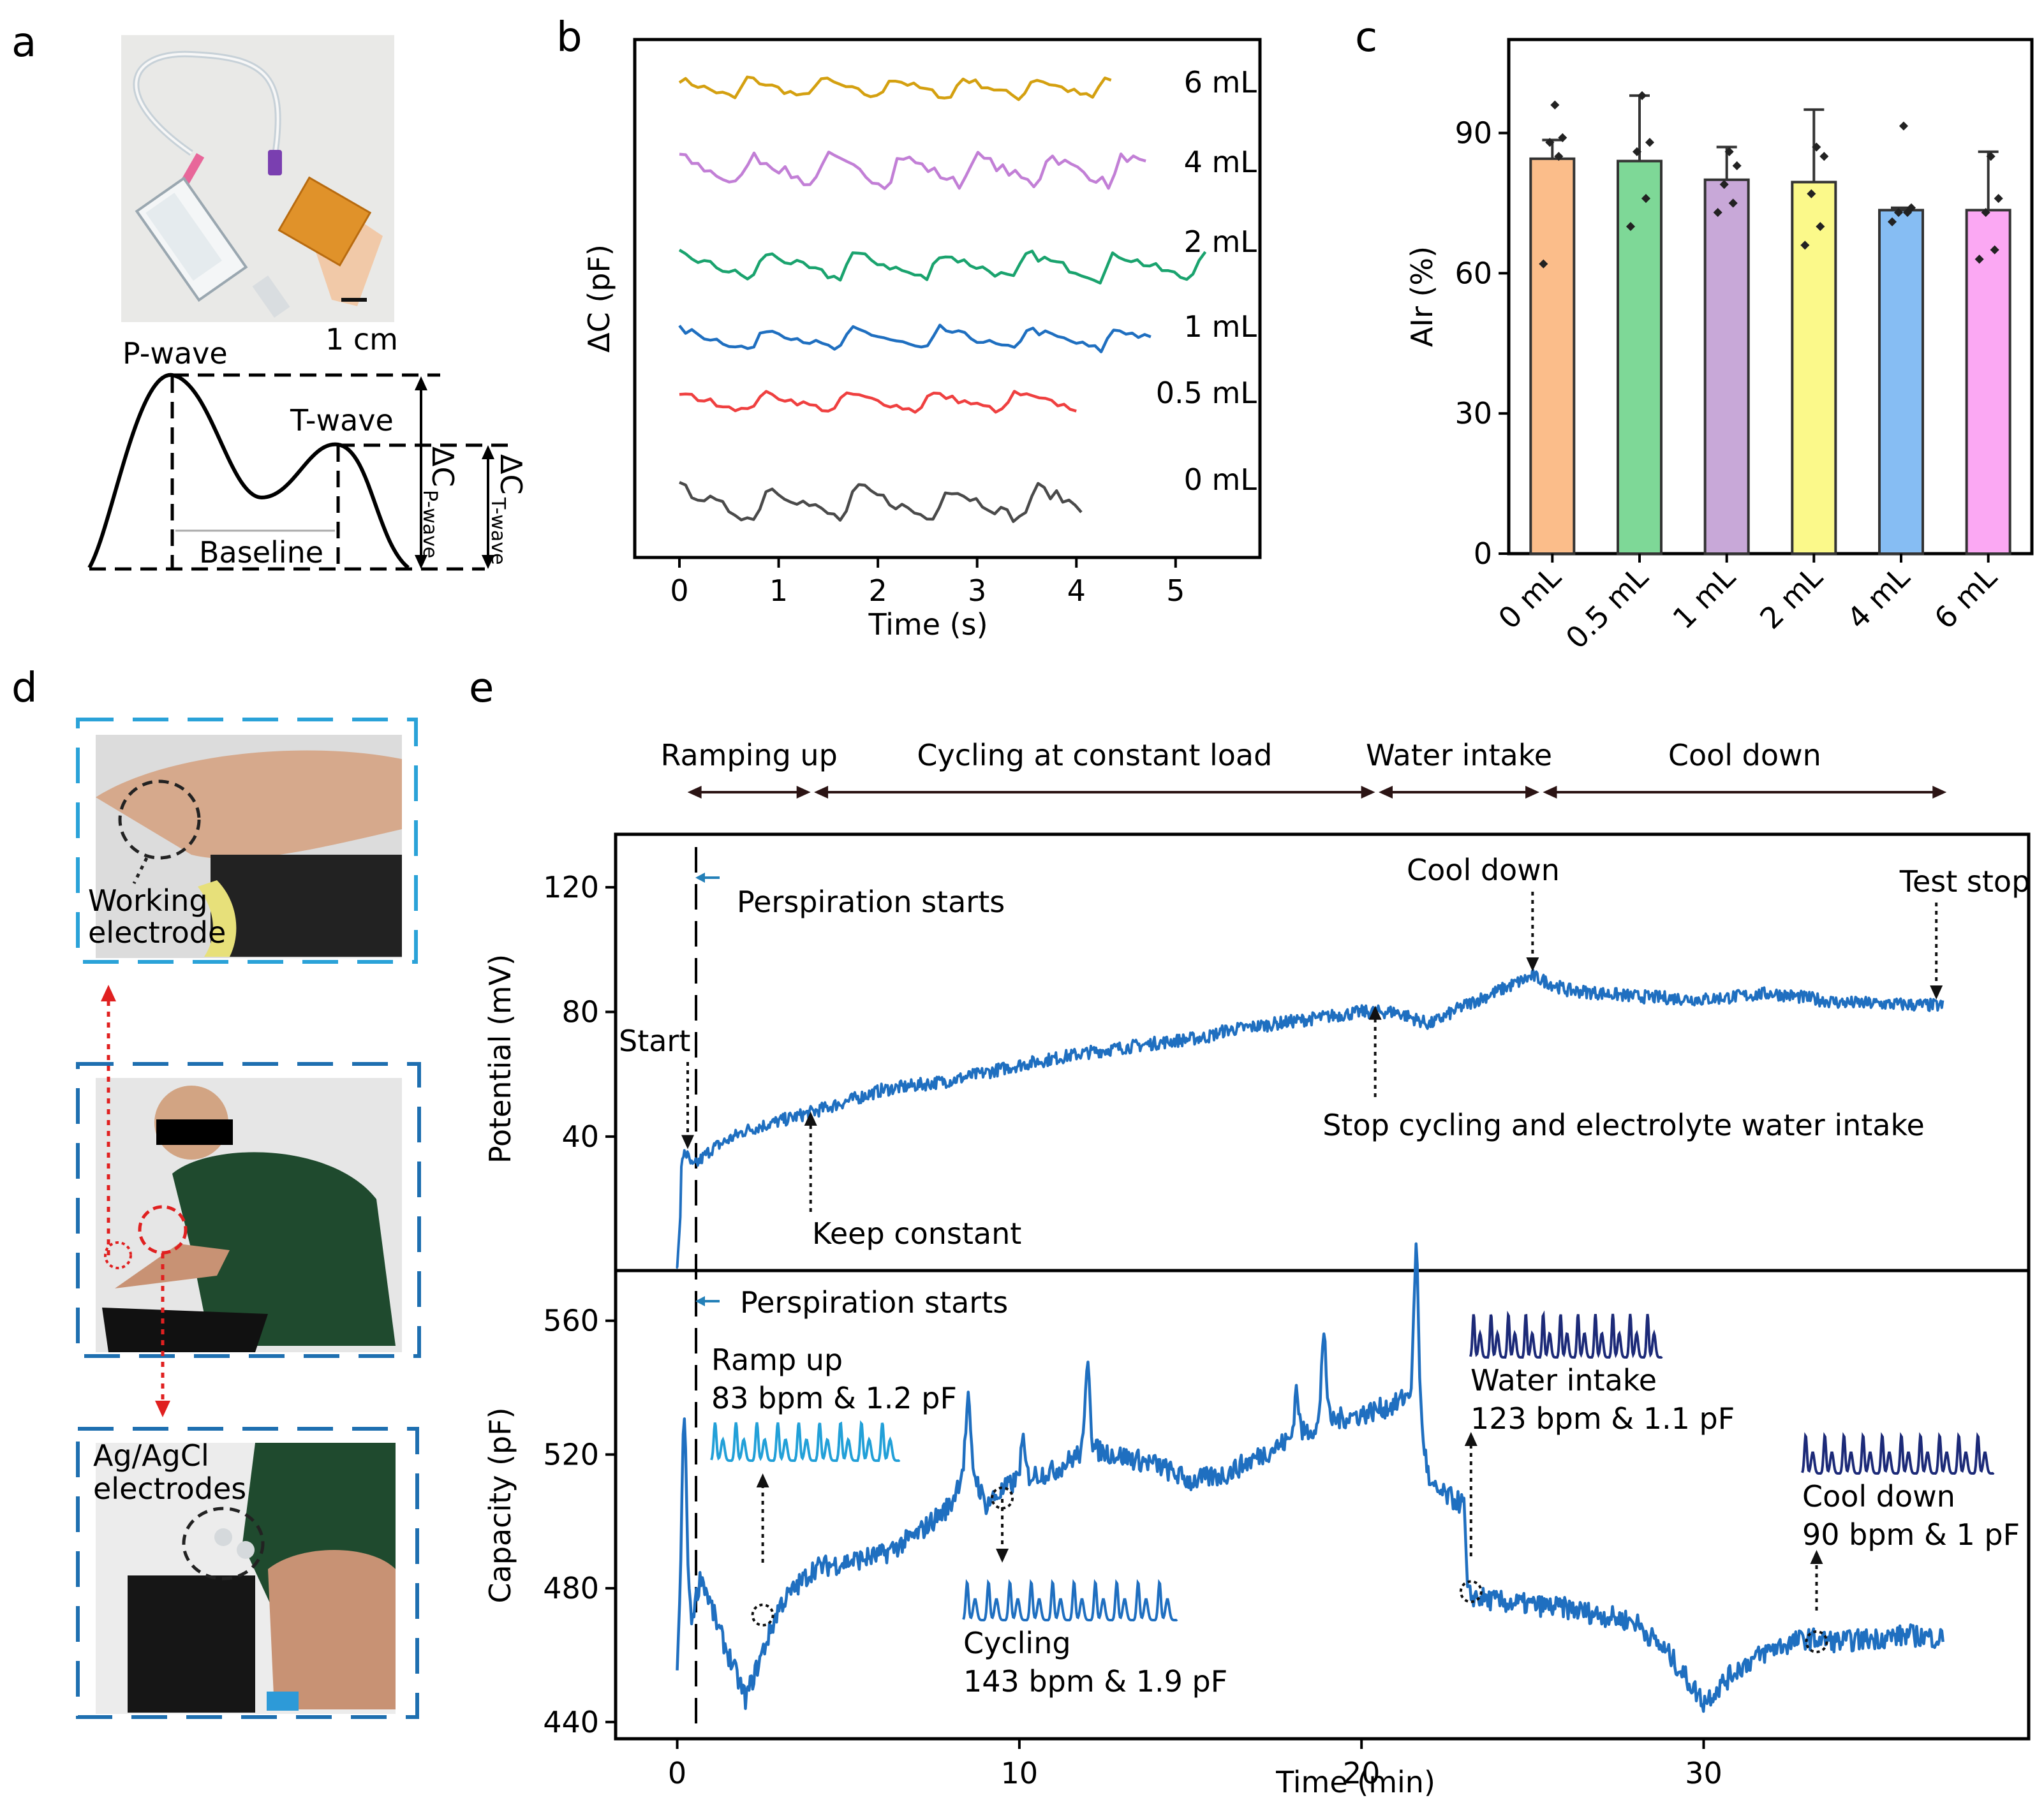 This screenshot has height=1807, width=2044. What do you see at coordinates (1070, 1600) in the screenshot?
I see `e-cycling-inset` at bounding box center [1070, 1600].